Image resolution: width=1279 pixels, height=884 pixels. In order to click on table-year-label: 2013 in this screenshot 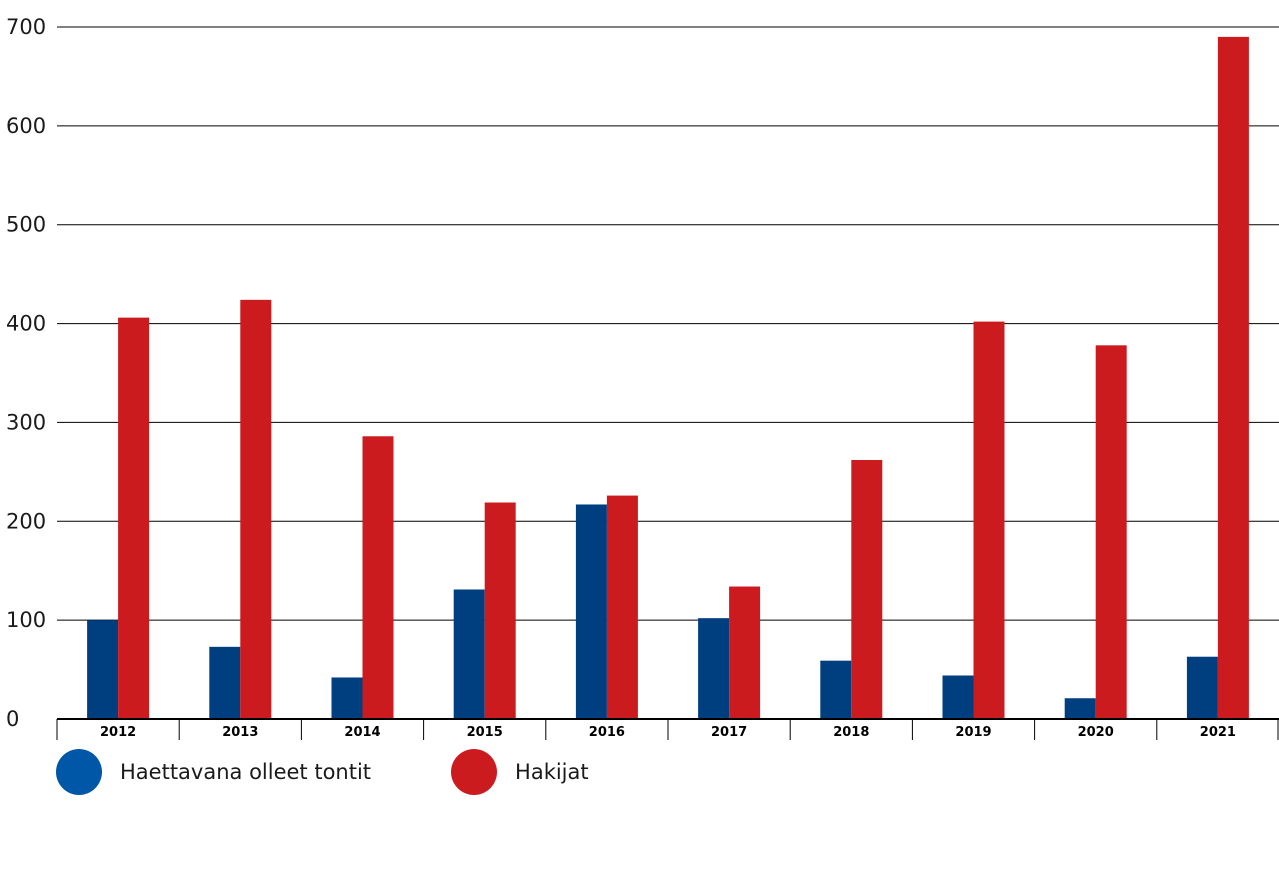, I will do `click(240, 732)`.